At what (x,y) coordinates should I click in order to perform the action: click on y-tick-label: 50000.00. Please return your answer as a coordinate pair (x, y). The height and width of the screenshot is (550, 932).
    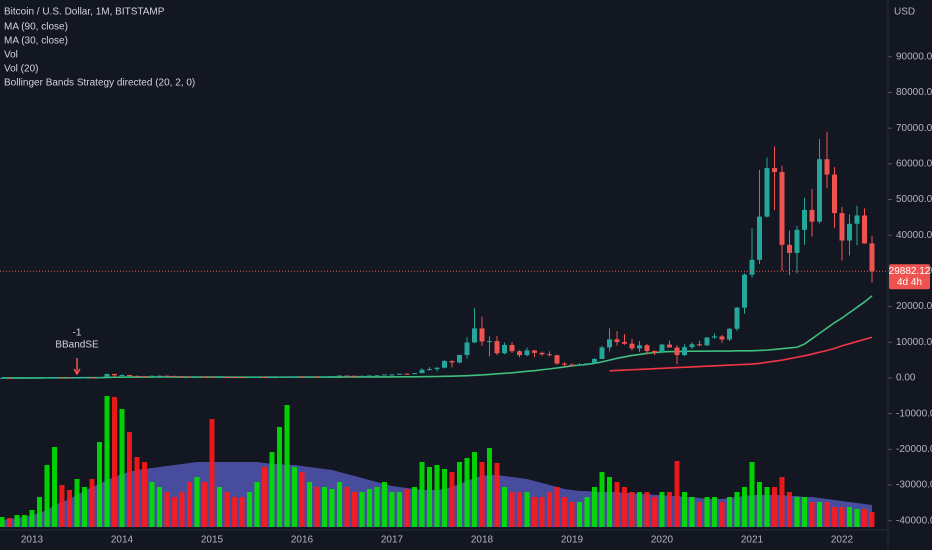
    Looking at the image, I should click on (914, 199).